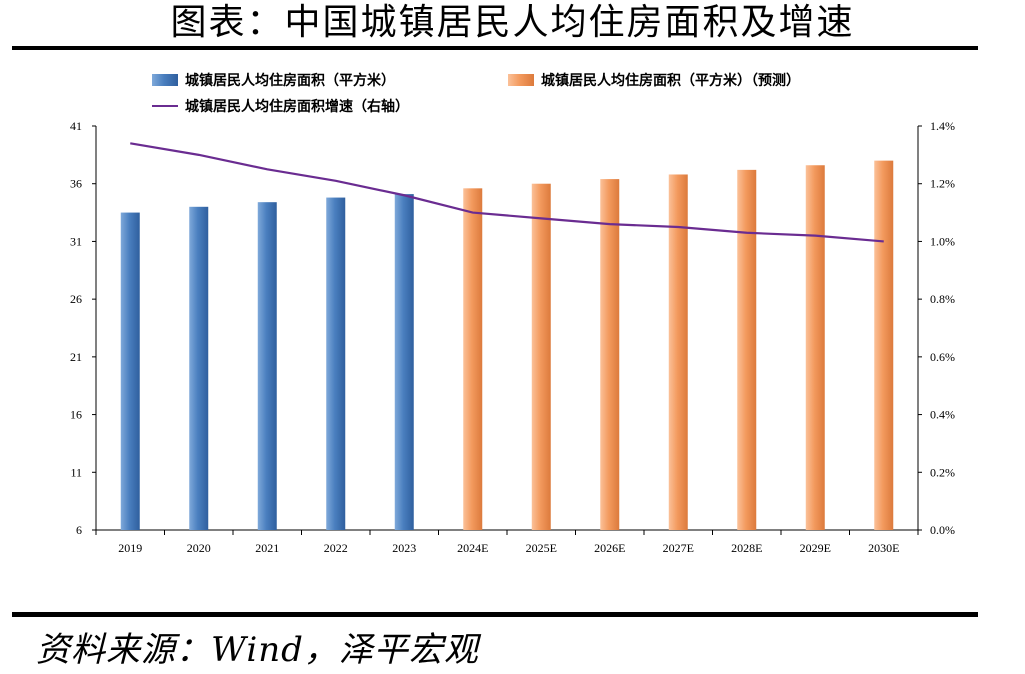 Image resolution: width=1025 pixels, height=674 pixels. Describe the element at coordinates (883, 548) in the screenshot. I see `x-tick-label: 2030E` at that location.